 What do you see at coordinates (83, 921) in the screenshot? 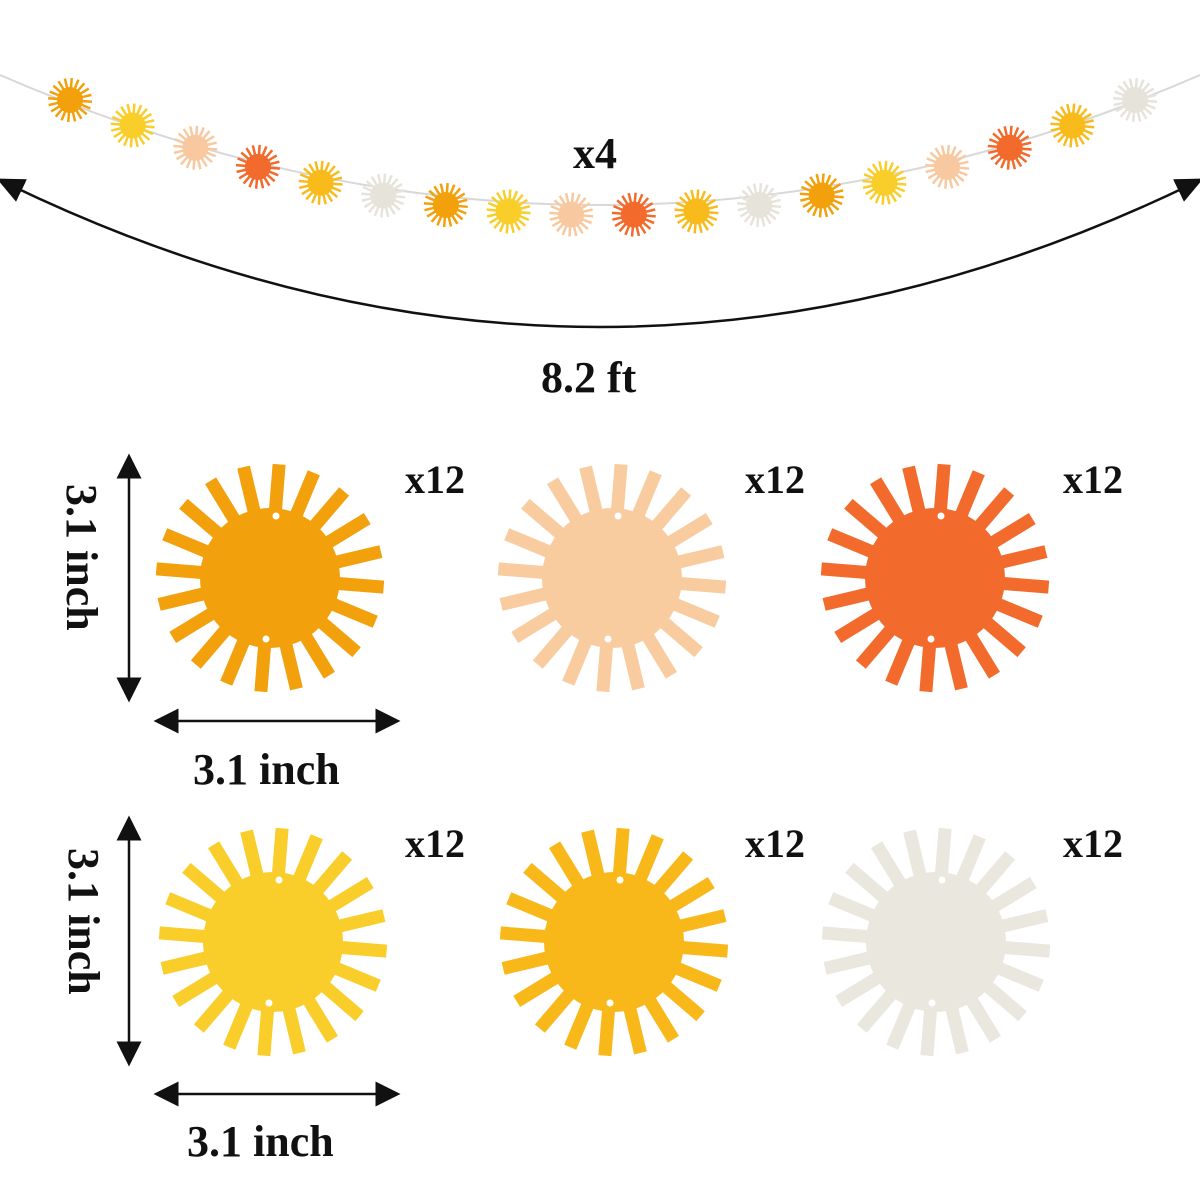
I see `height-label-row2: 3.1 inch` at bounding box center [83, 921].